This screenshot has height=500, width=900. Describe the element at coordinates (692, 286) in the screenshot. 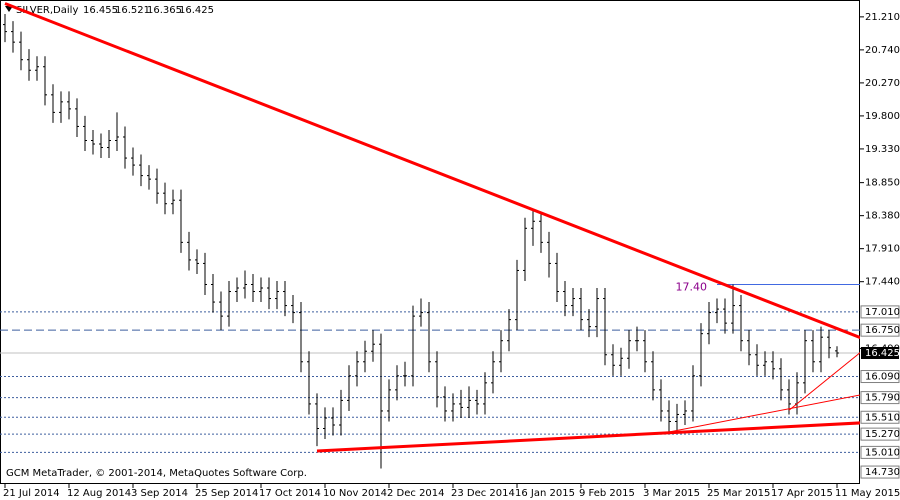

I see `horizontal-line-label: 17.40` at that location.